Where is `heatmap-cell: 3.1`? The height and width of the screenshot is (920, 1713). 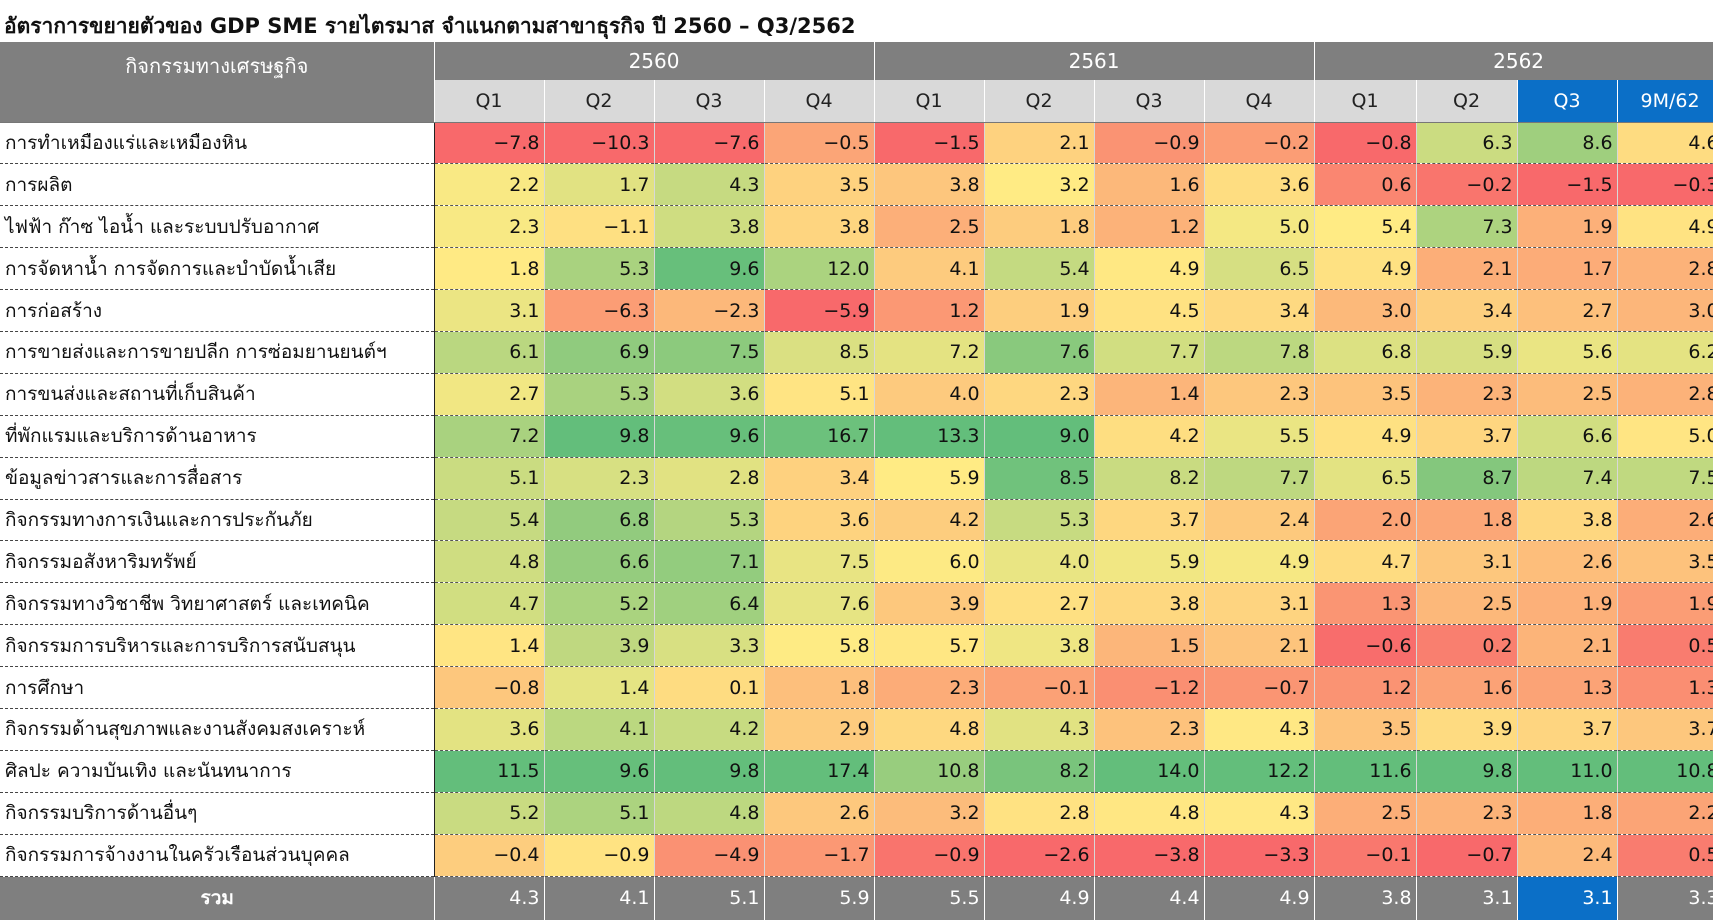
heatmap-cell: 3.1 is located at coordinates (1467, 562).